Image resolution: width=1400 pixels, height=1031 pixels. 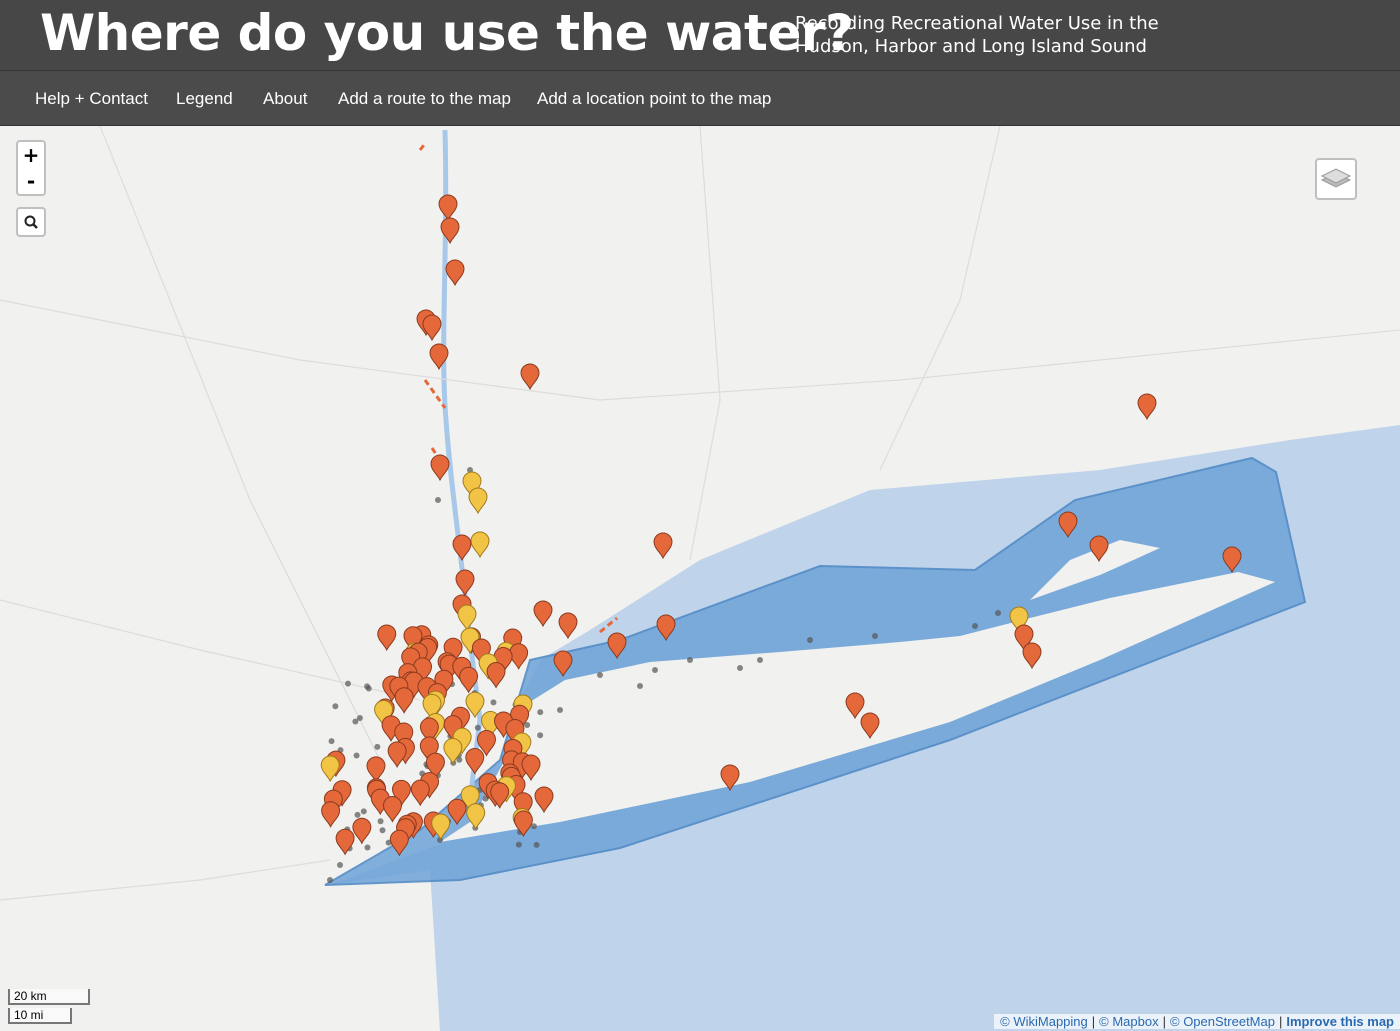 I want to click on search-button, so click(x=31, y=222).